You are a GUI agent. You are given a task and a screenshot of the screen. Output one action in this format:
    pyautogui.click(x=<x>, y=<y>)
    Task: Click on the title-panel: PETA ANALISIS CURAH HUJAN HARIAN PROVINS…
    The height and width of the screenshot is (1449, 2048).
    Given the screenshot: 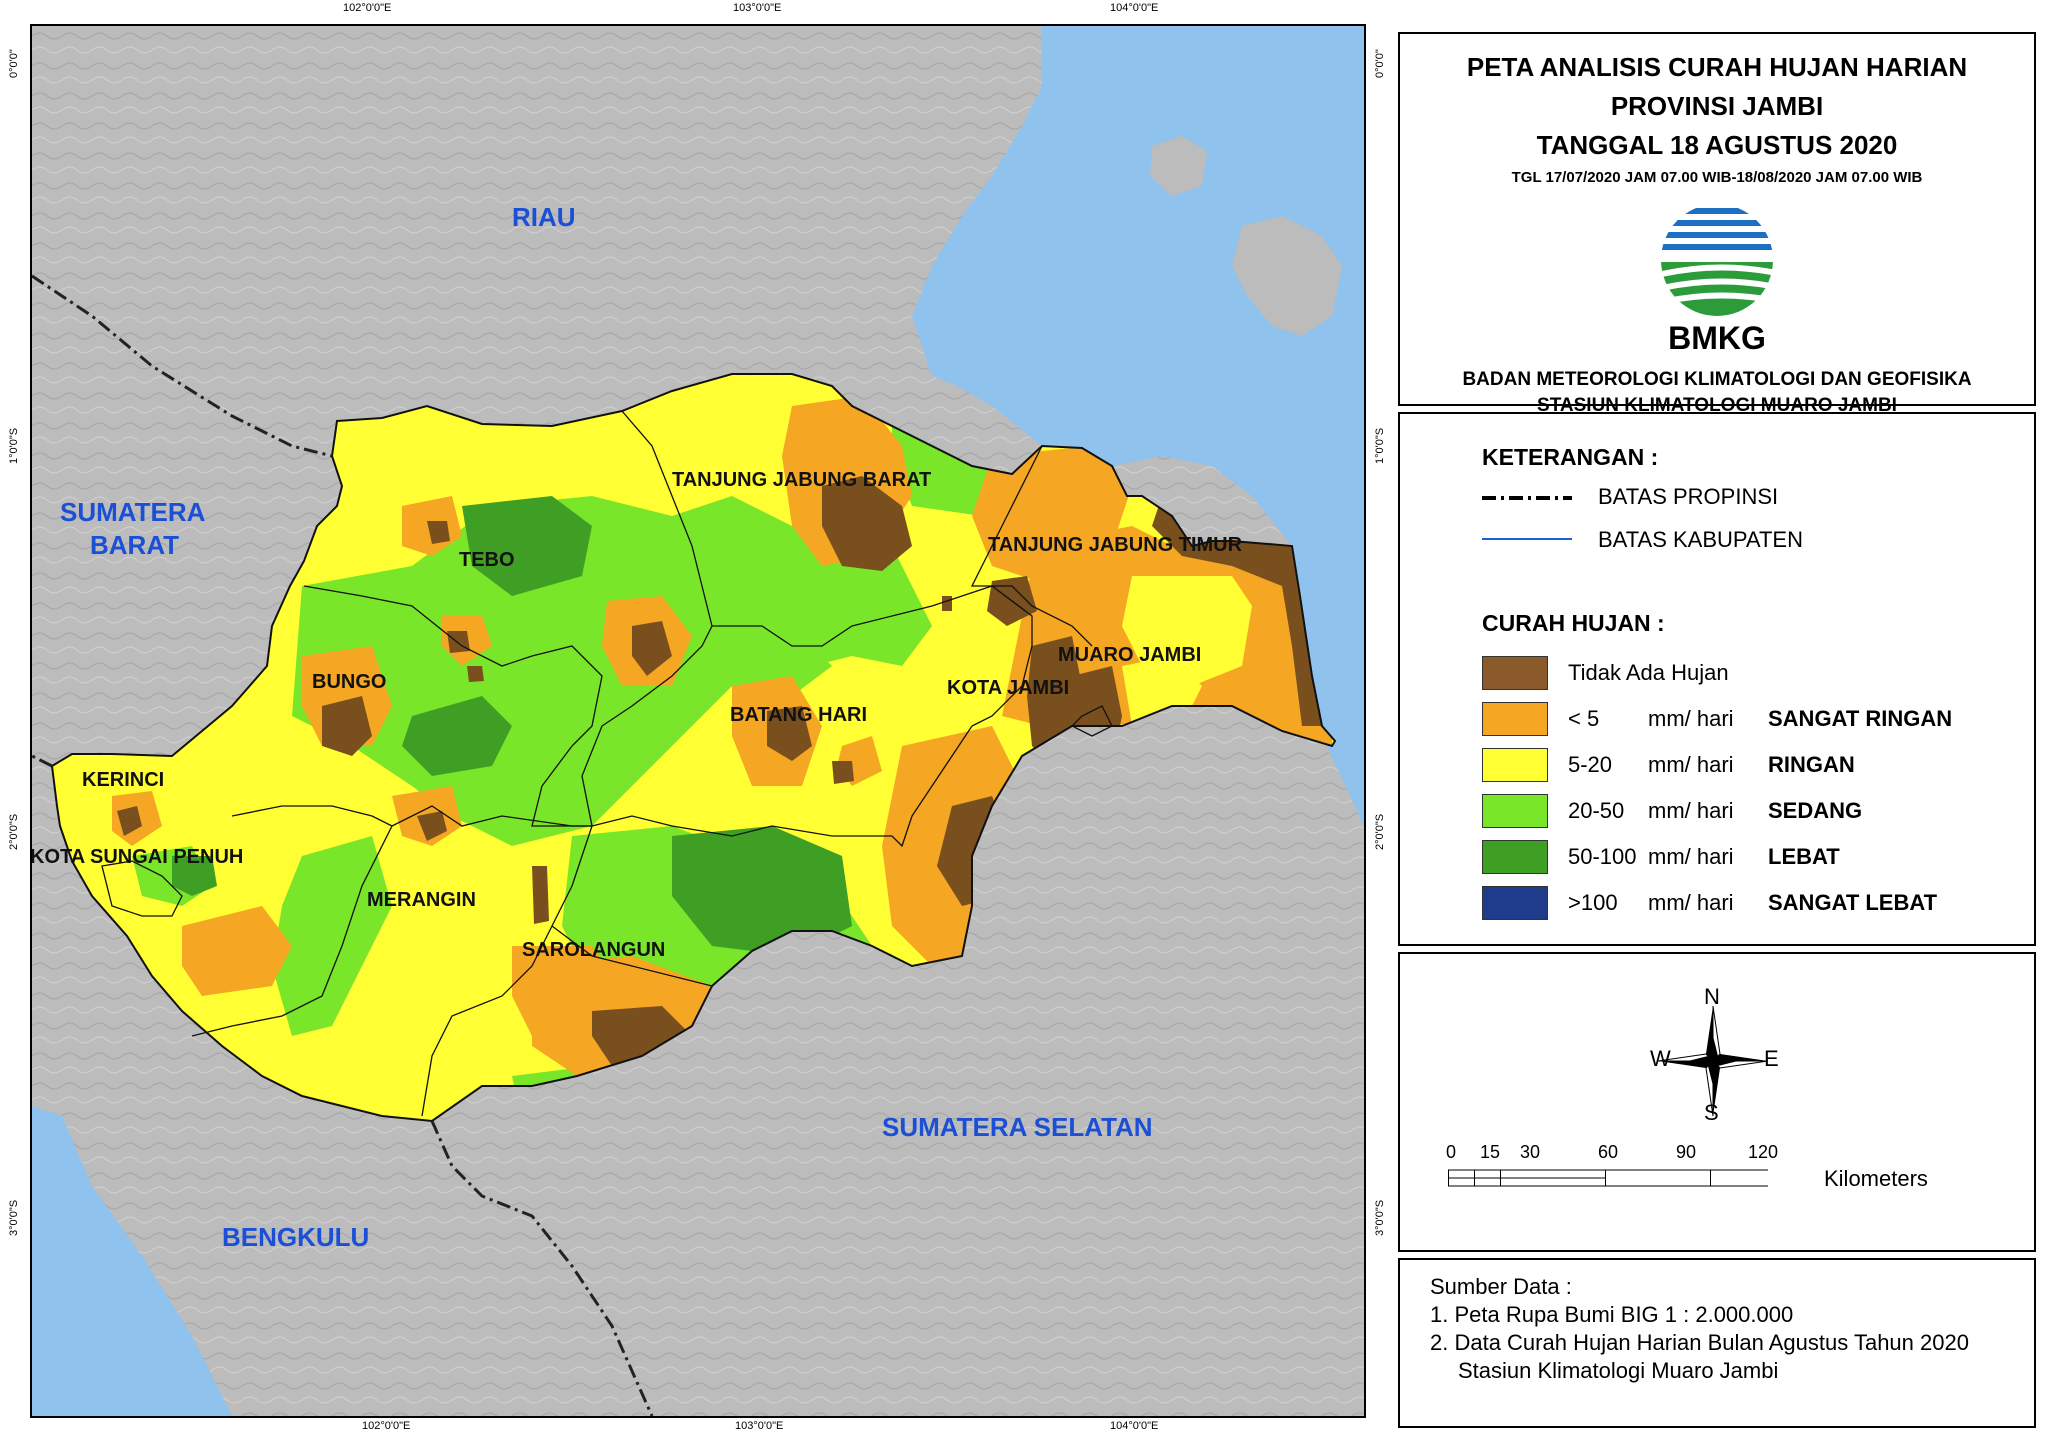 What is the action you would take?
    pyautogui.click(x=1717, y=224)
    